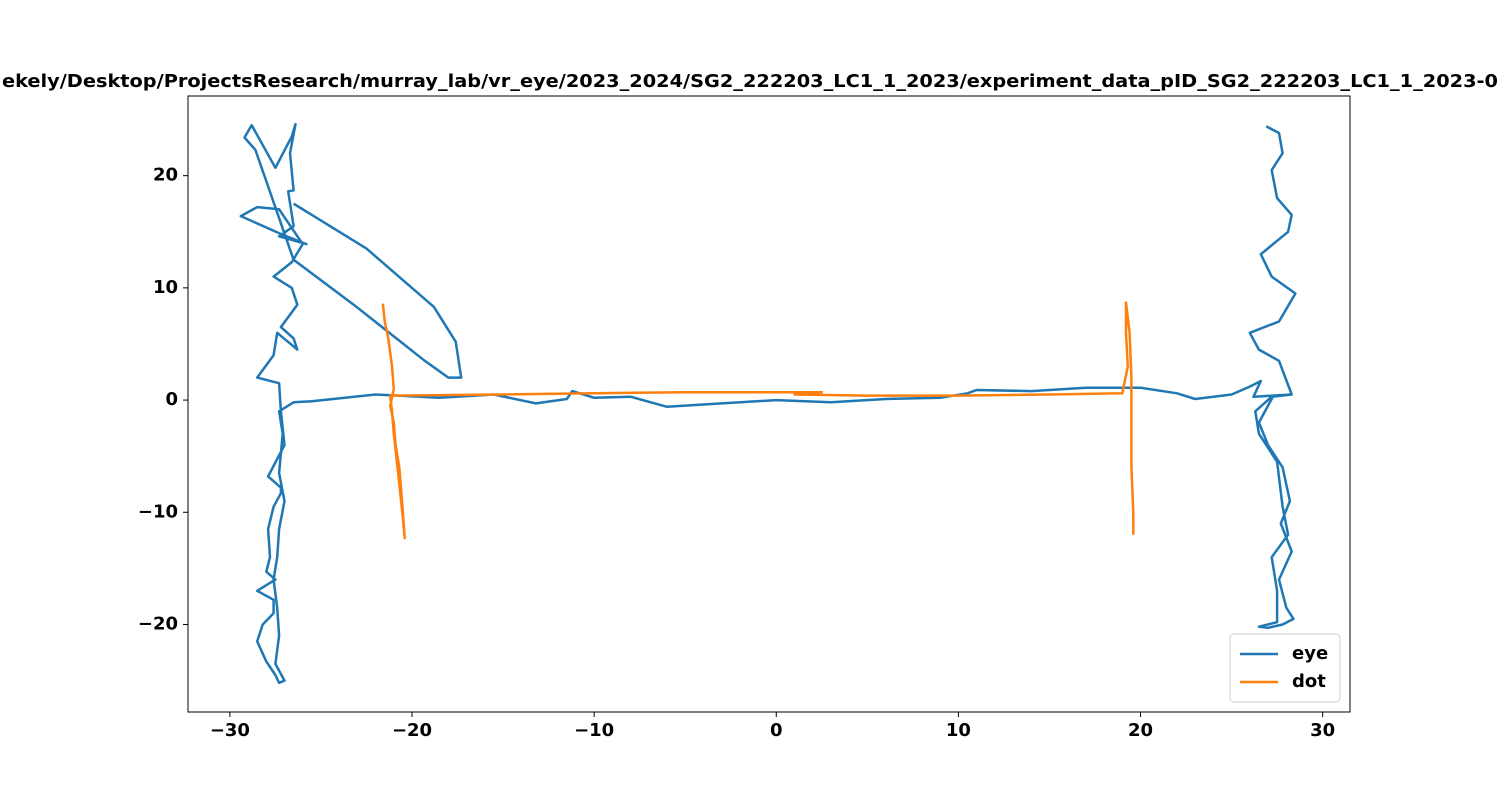 This screenshot has height=800, width=1500. I want to click on legend: eye dot, so click(1285, 668).